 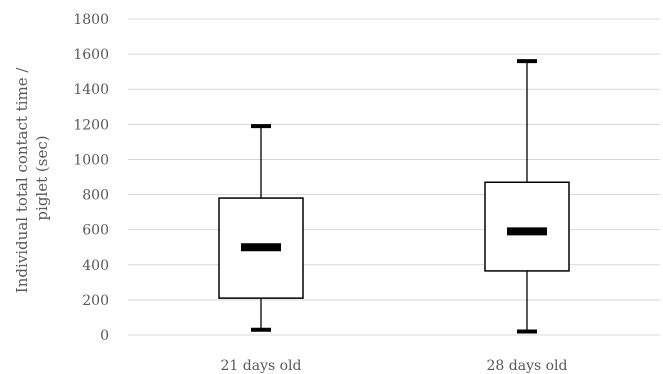 What do you see at coordinates (527, 366) in the screenshot?
I see `x-category-label: 28 days old` at bounding box center [527, 366].